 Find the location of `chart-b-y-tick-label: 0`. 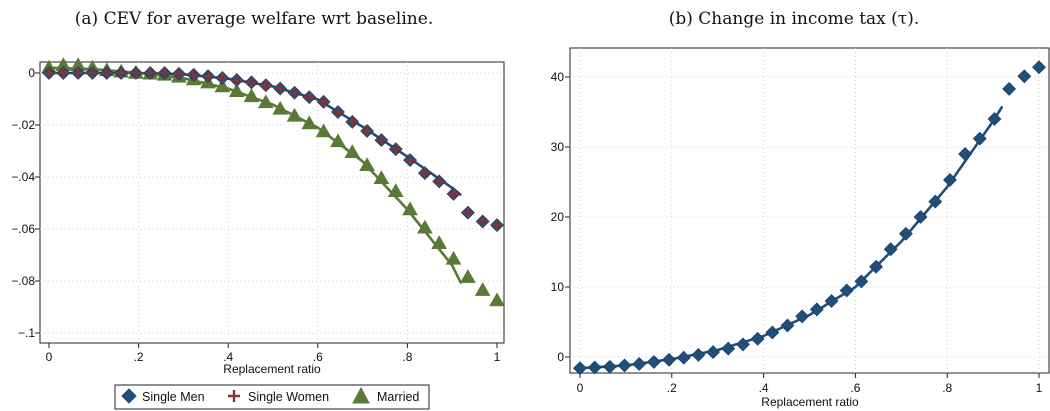

chart-b-y-tick-label: 0 is located at coordinates (560, 357).